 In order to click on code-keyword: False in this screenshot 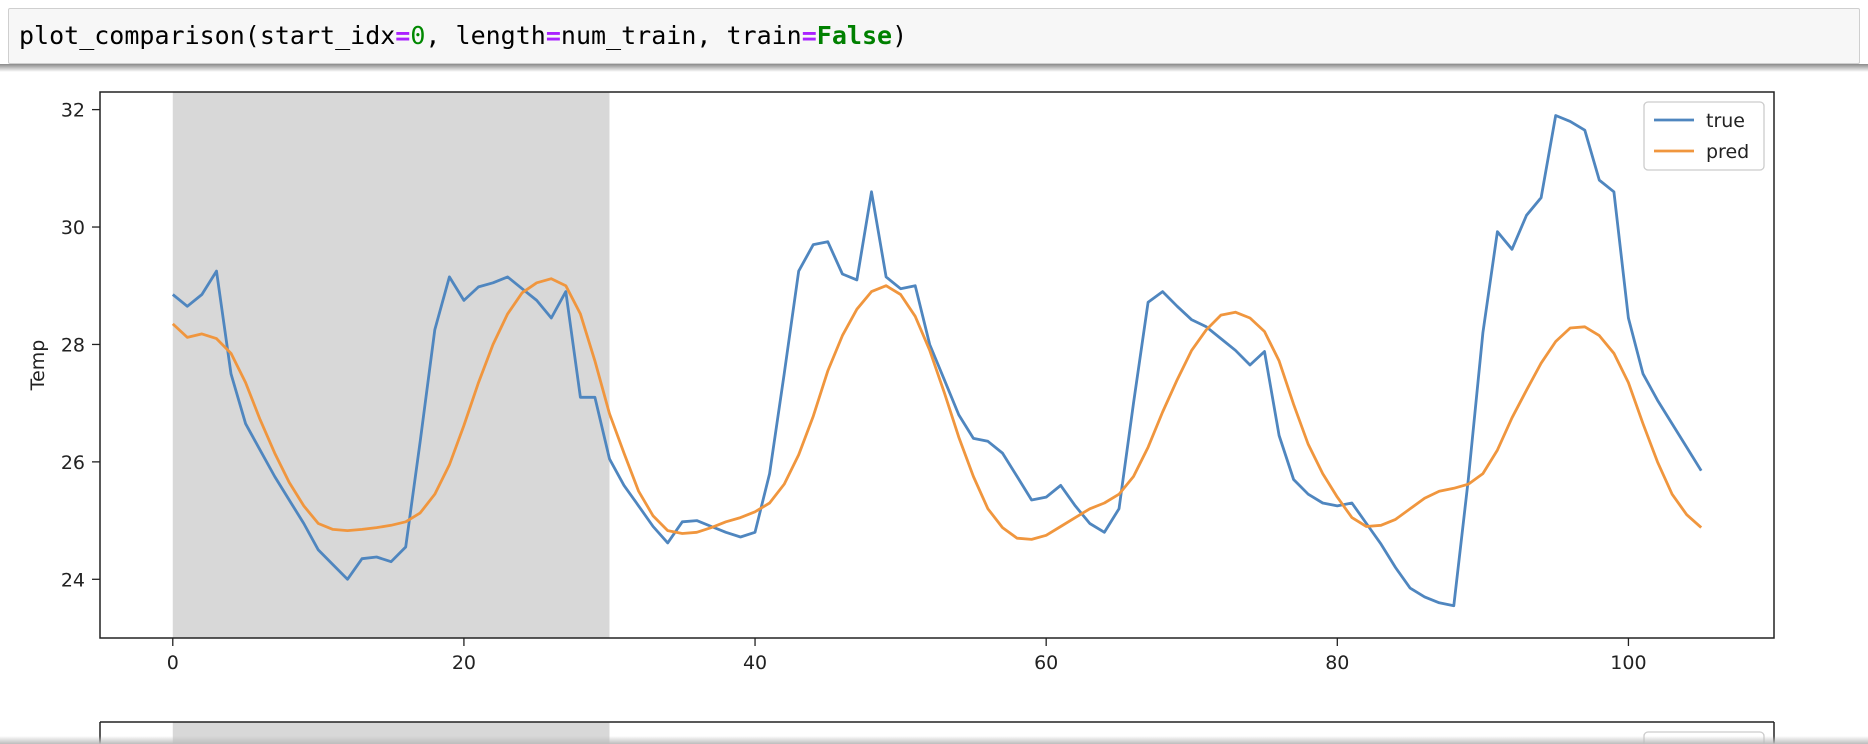, I will do `click(854, 35)`.